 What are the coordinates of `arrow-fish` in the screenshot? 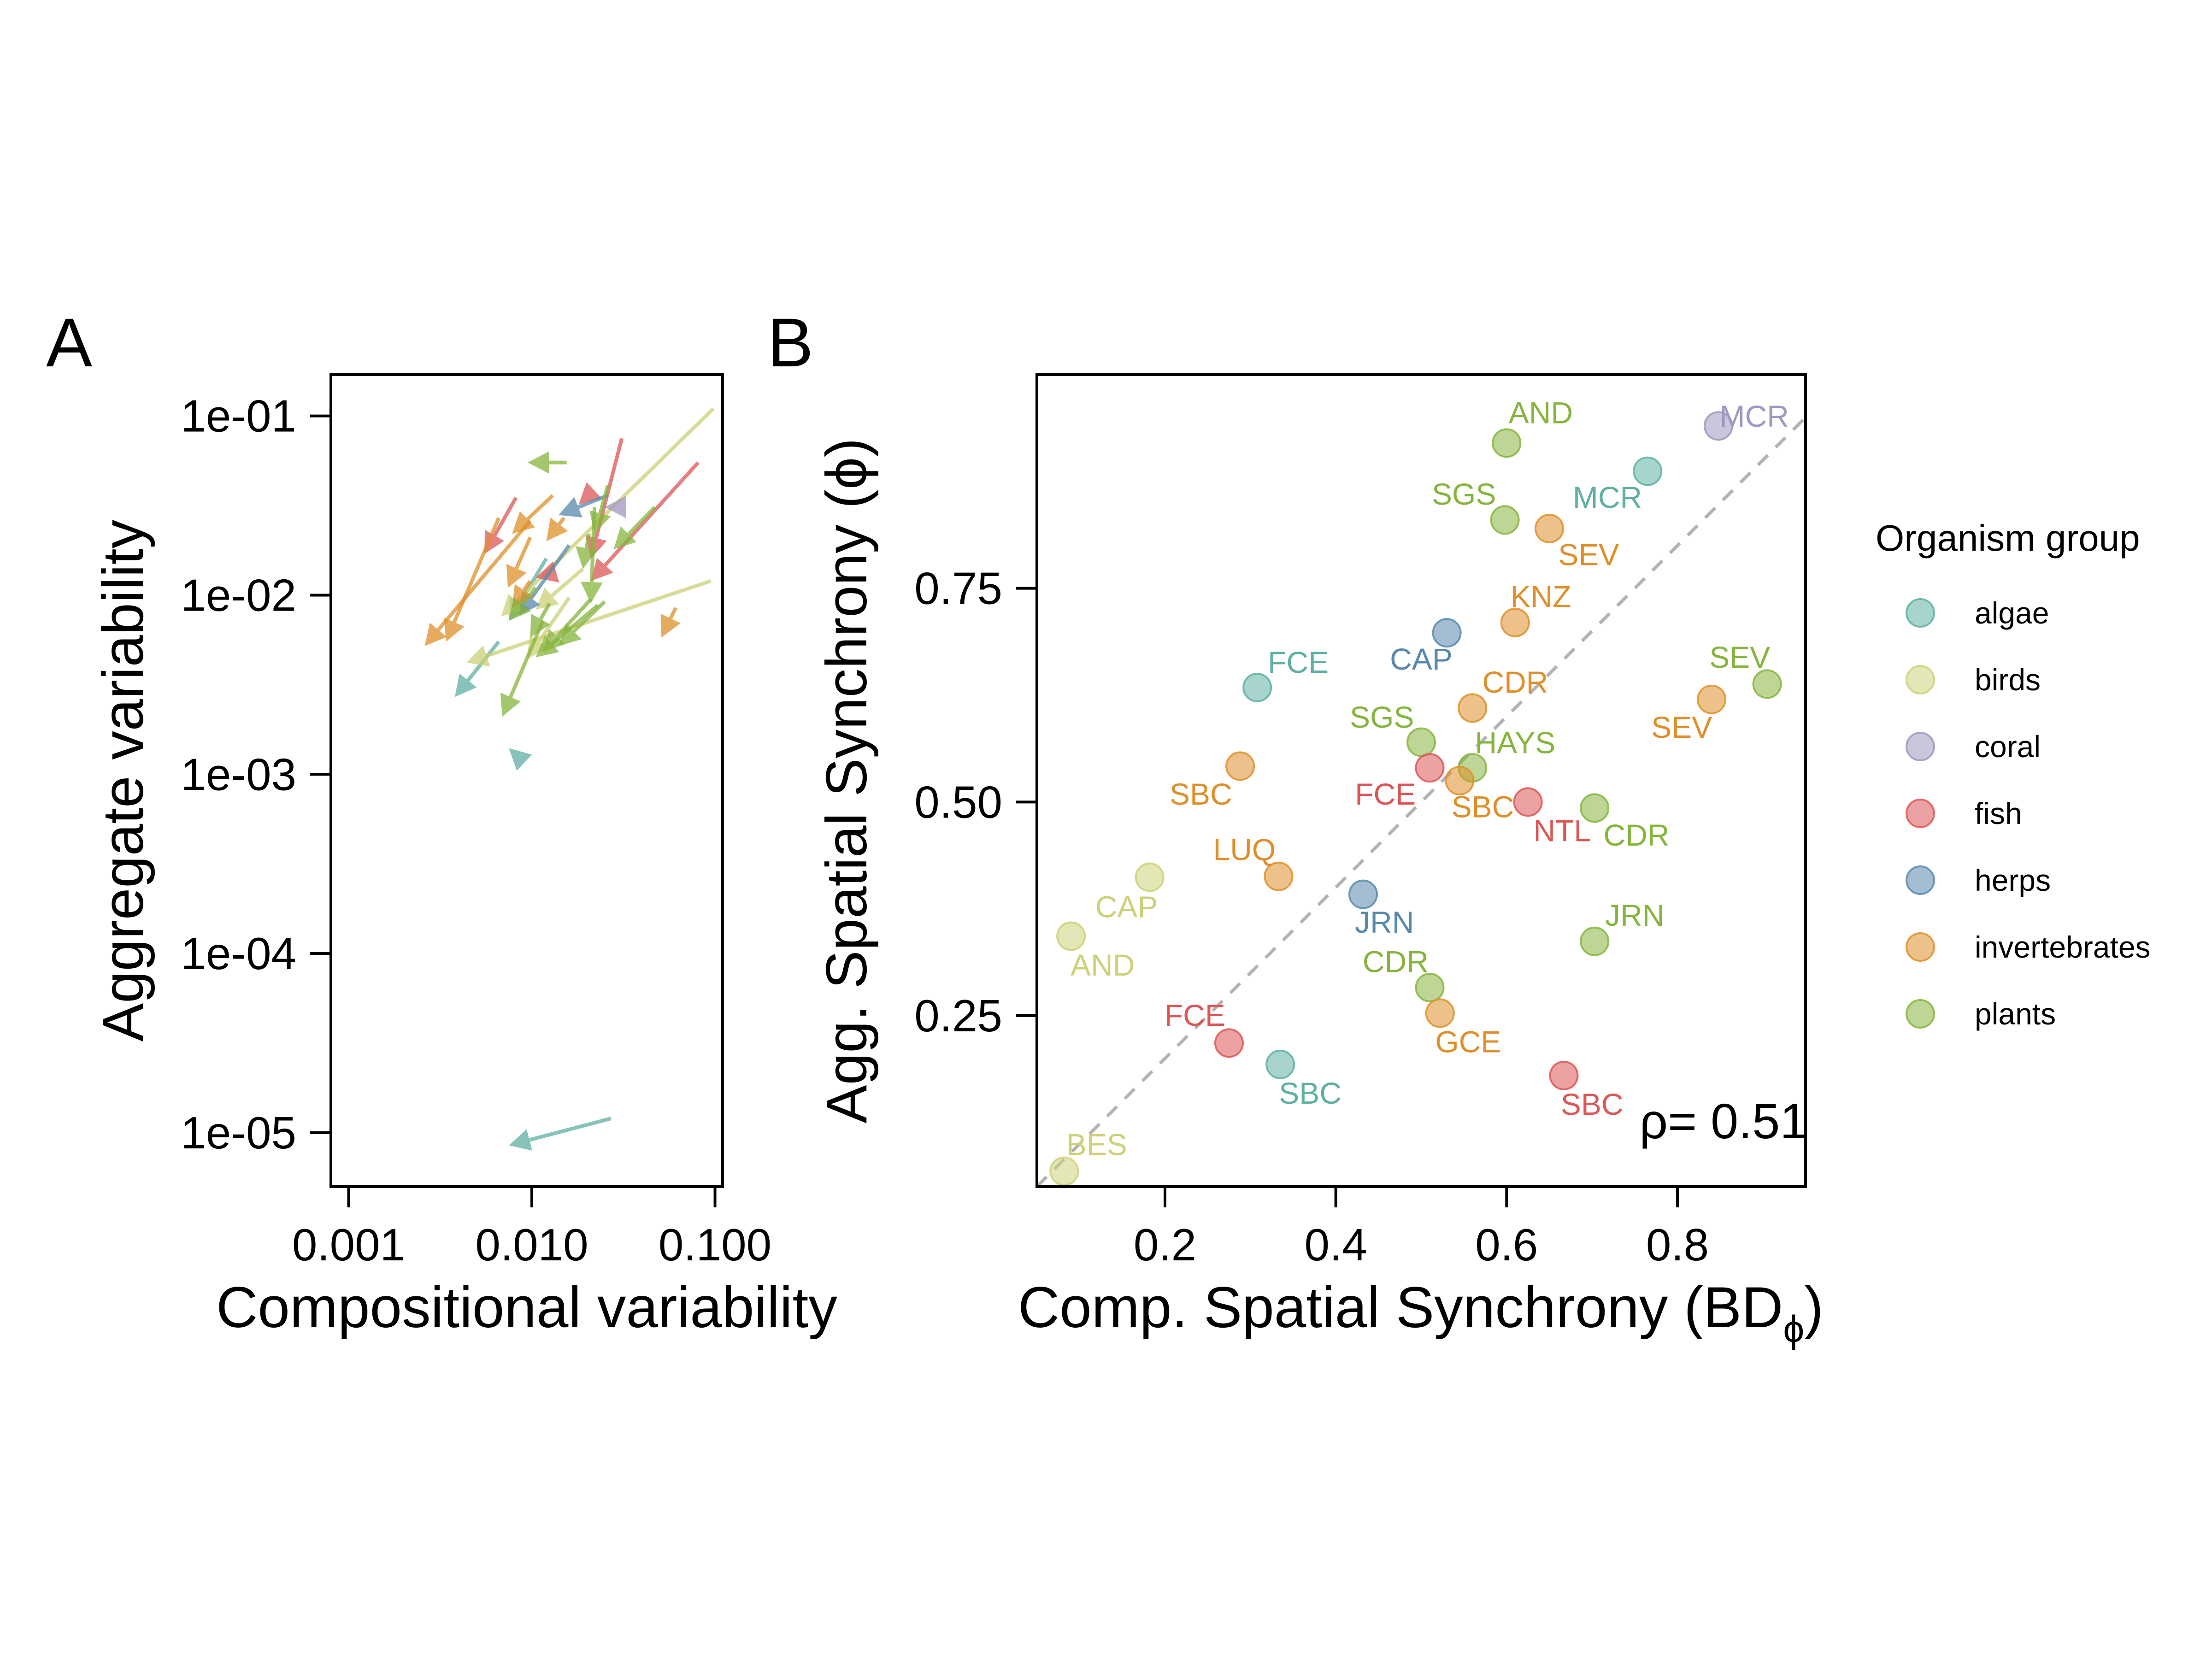 It's located at (645, 521).